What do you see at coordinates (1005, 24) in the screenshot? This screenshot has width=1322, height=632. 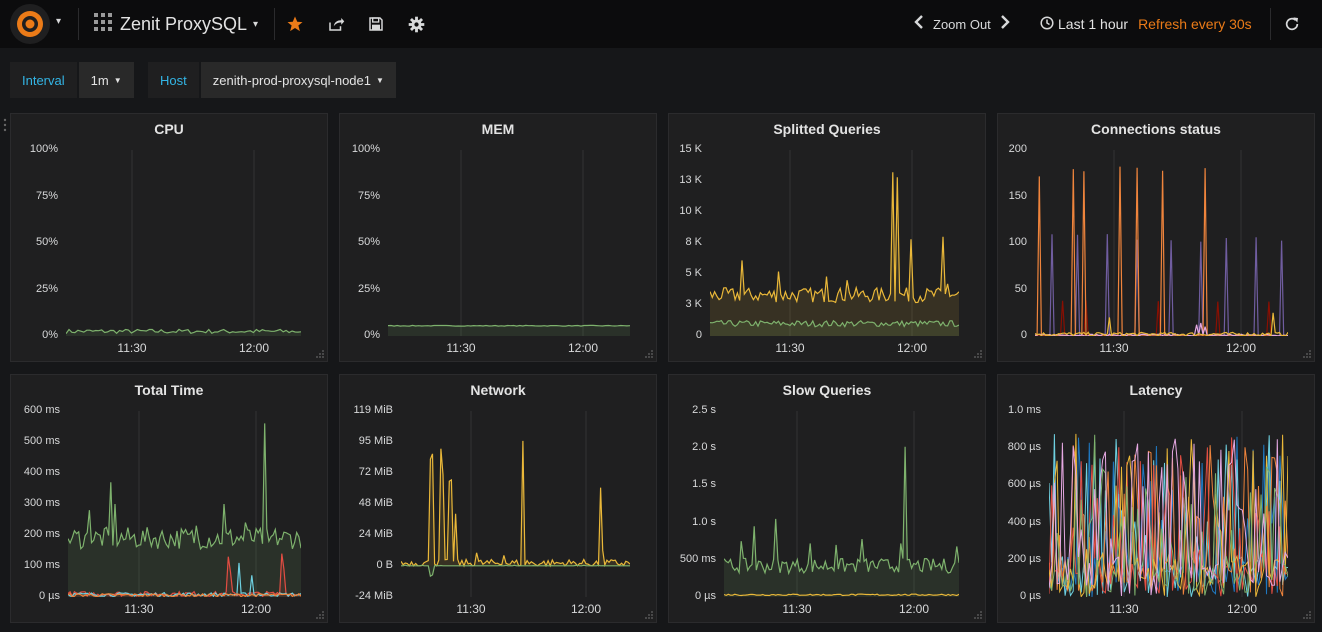 I see `chevron-right-icon` at bounding box center [1005, 24].